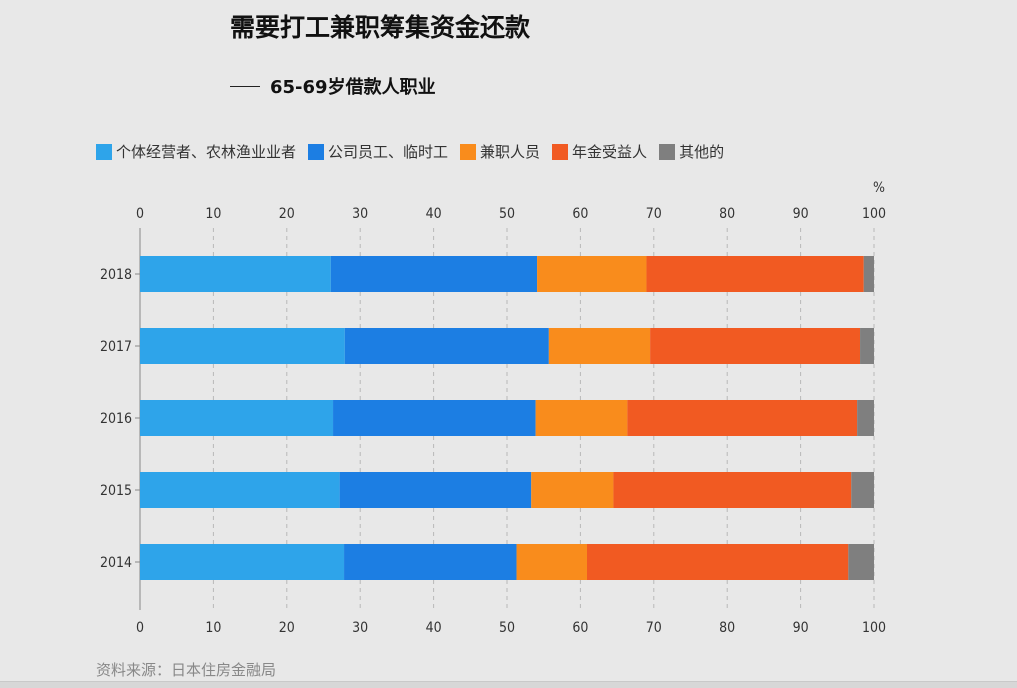  What do you see at coordinates (580, 628) in the screenshot?
I see `x-tick-label-bottom: 60` at bounding box center [580, 628].